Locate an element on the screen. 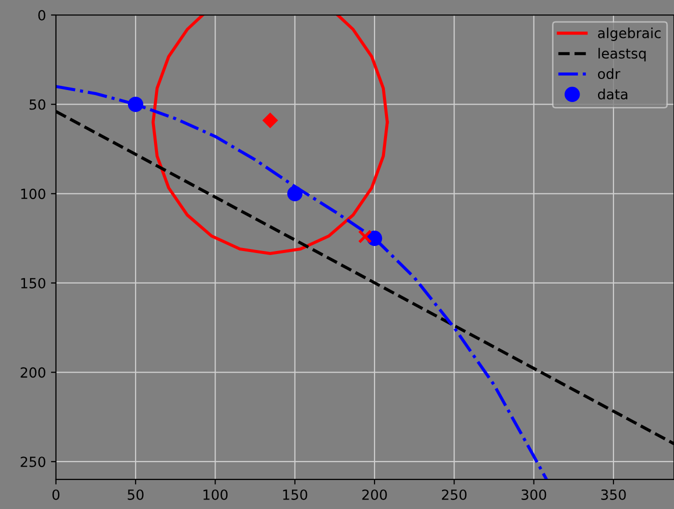 The image size is (674, 509). y-tick-label: 0 is located at coordinates (42, 15).